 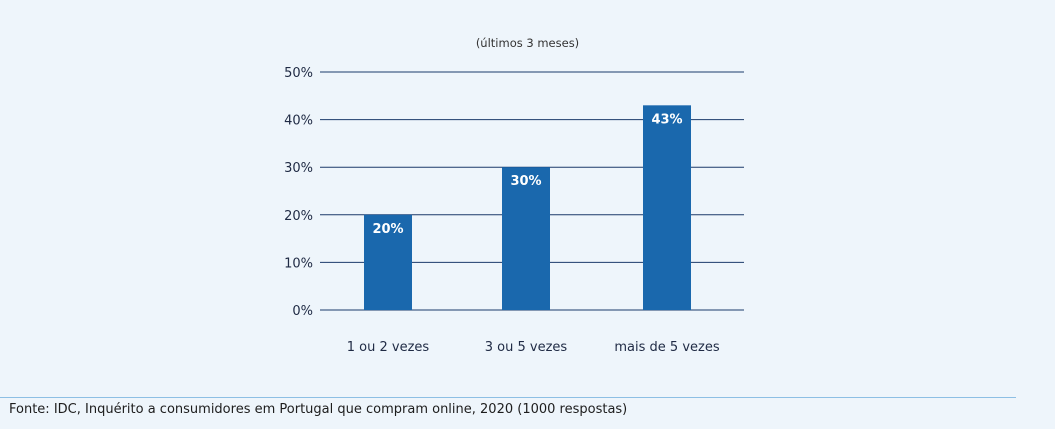 What do you see at coordinates (388, 347) in the screenshot?
I see `x-category-label: 1 ou 2 vezes` at bounding box center [388, 347].